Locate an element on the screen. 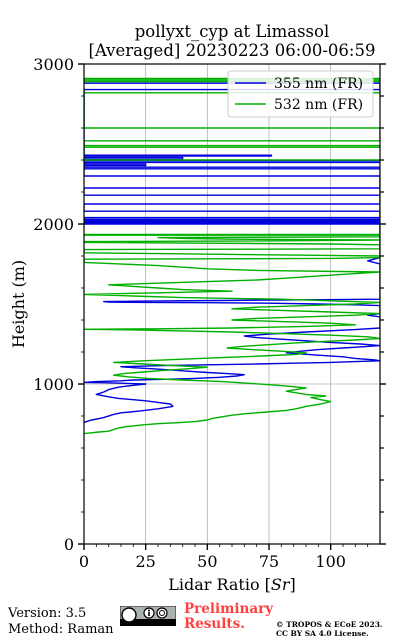 This screenshot has height=640, width=400. y-tick-label: 3000 is located at coordinates (53, 64).